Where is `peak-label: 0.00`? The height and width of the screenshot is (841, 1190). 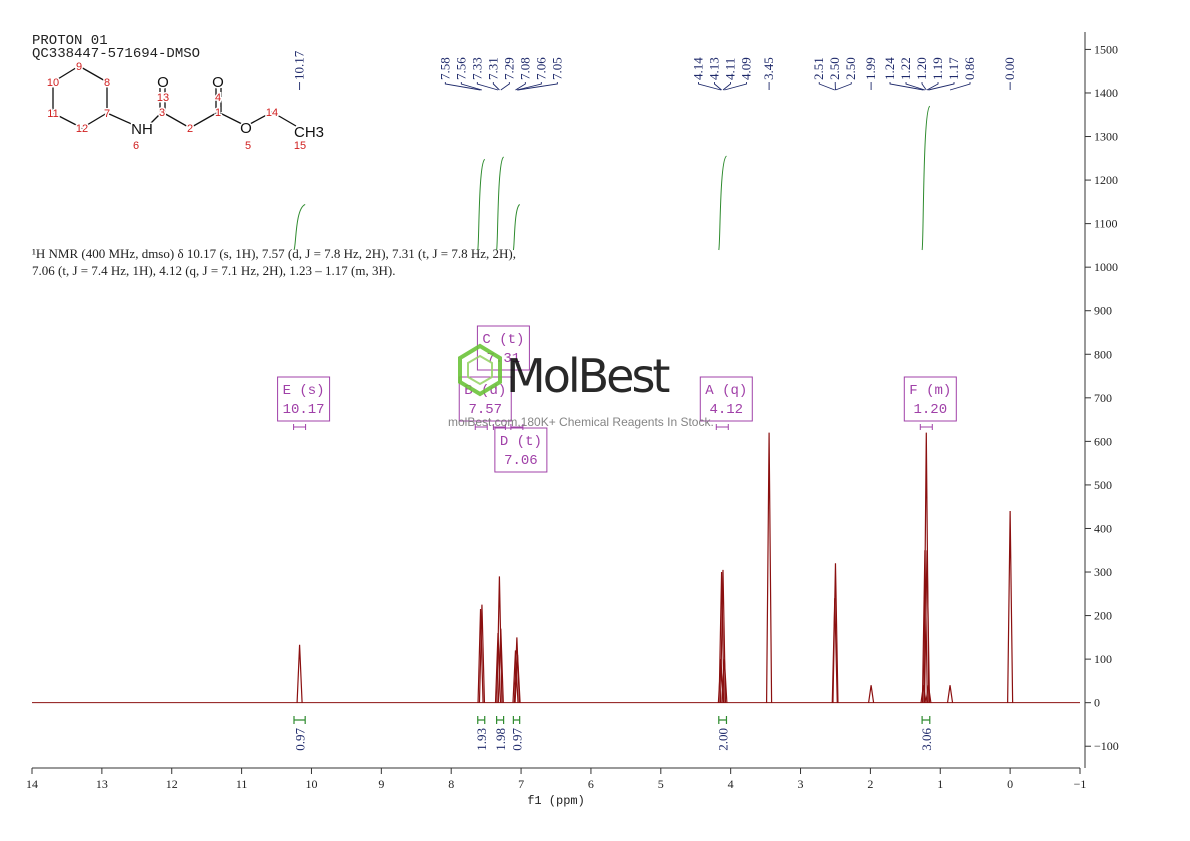 peak-label: 0.00 is located at coordinates (1009, 68).